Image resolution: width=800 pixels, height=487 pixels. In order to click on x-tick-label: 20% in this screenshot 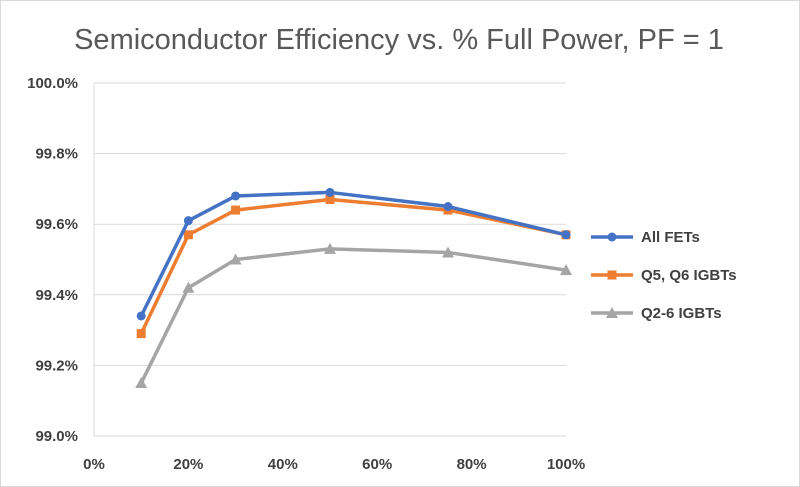, I will do `click(188, 464)`.